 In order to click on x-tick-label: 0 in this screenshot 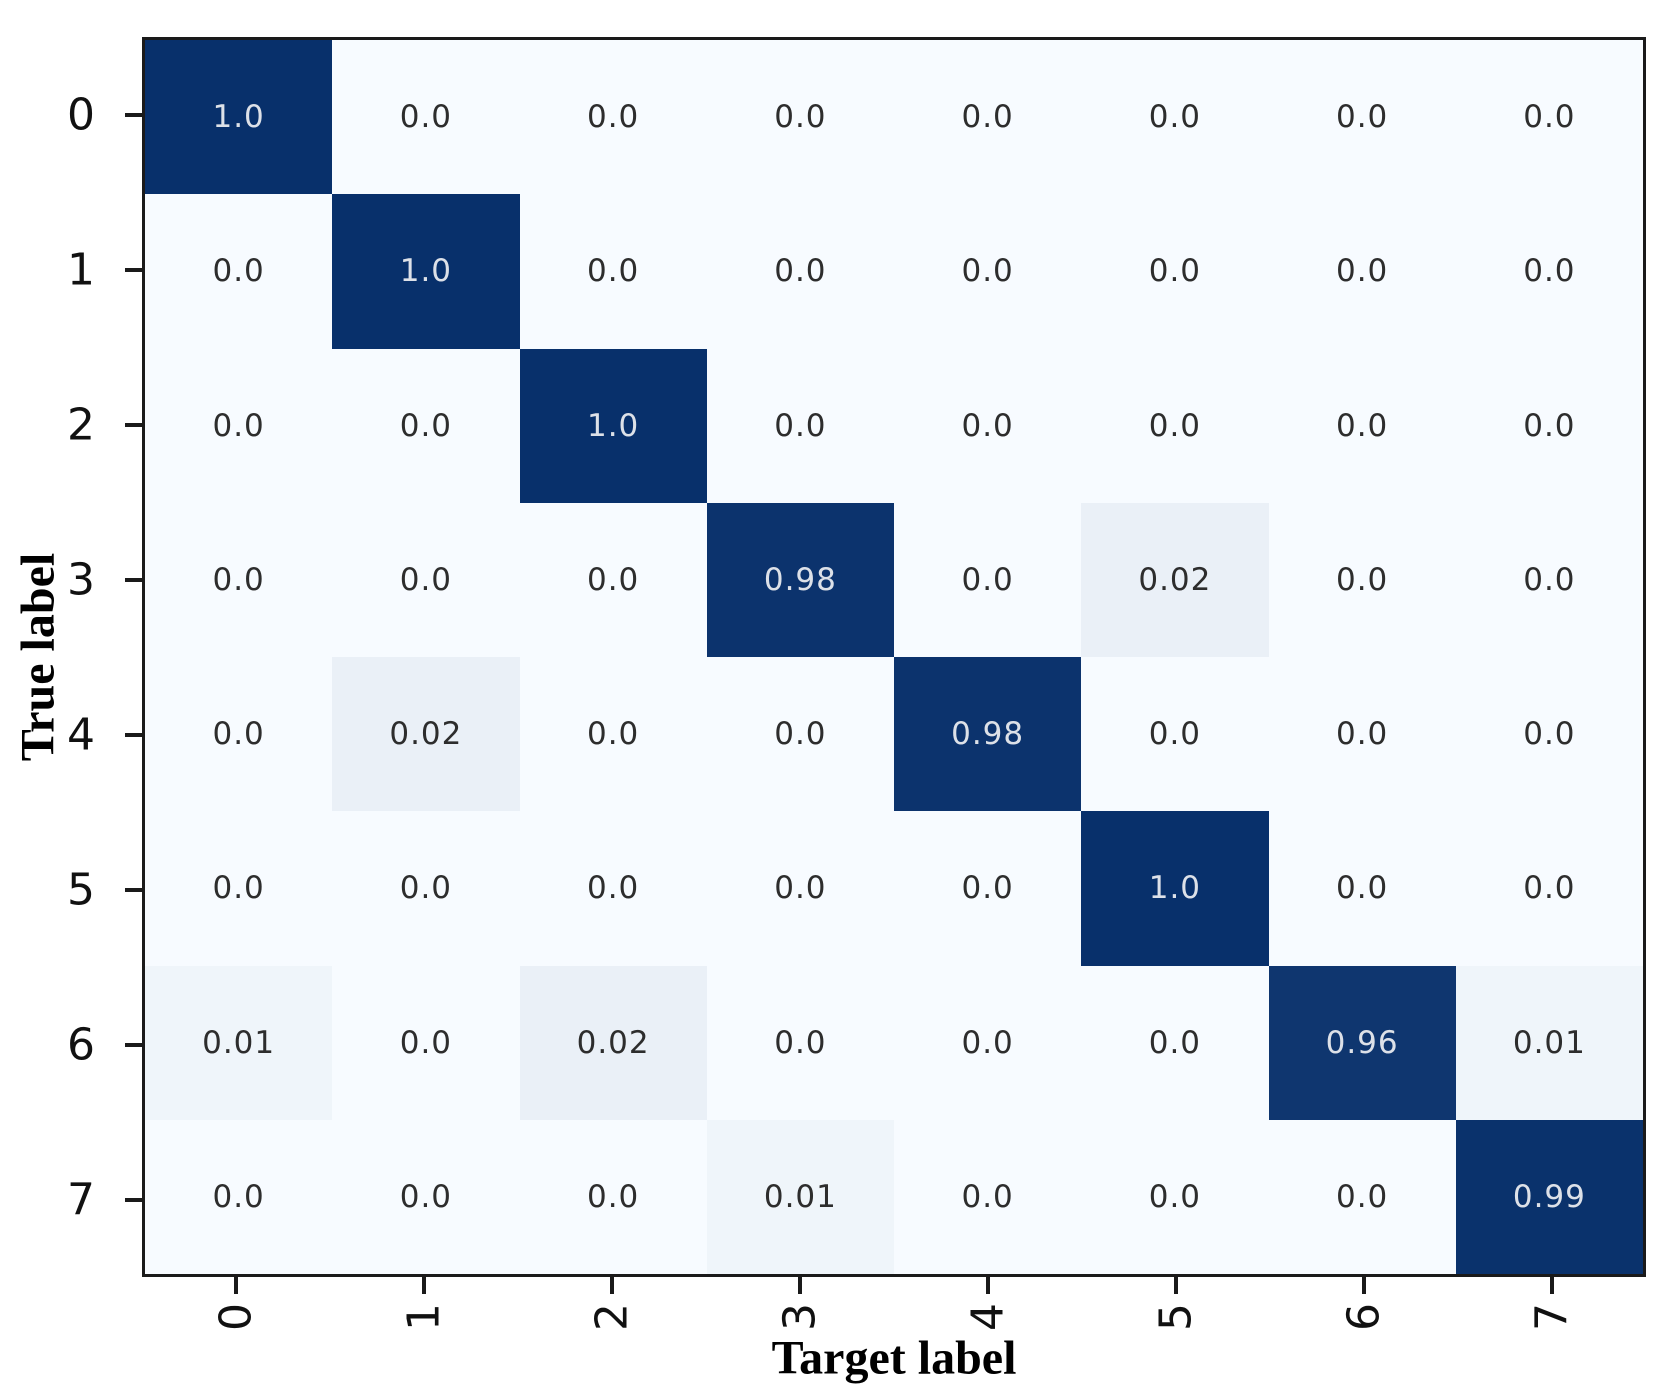, I will do `click(236, 1317)`.